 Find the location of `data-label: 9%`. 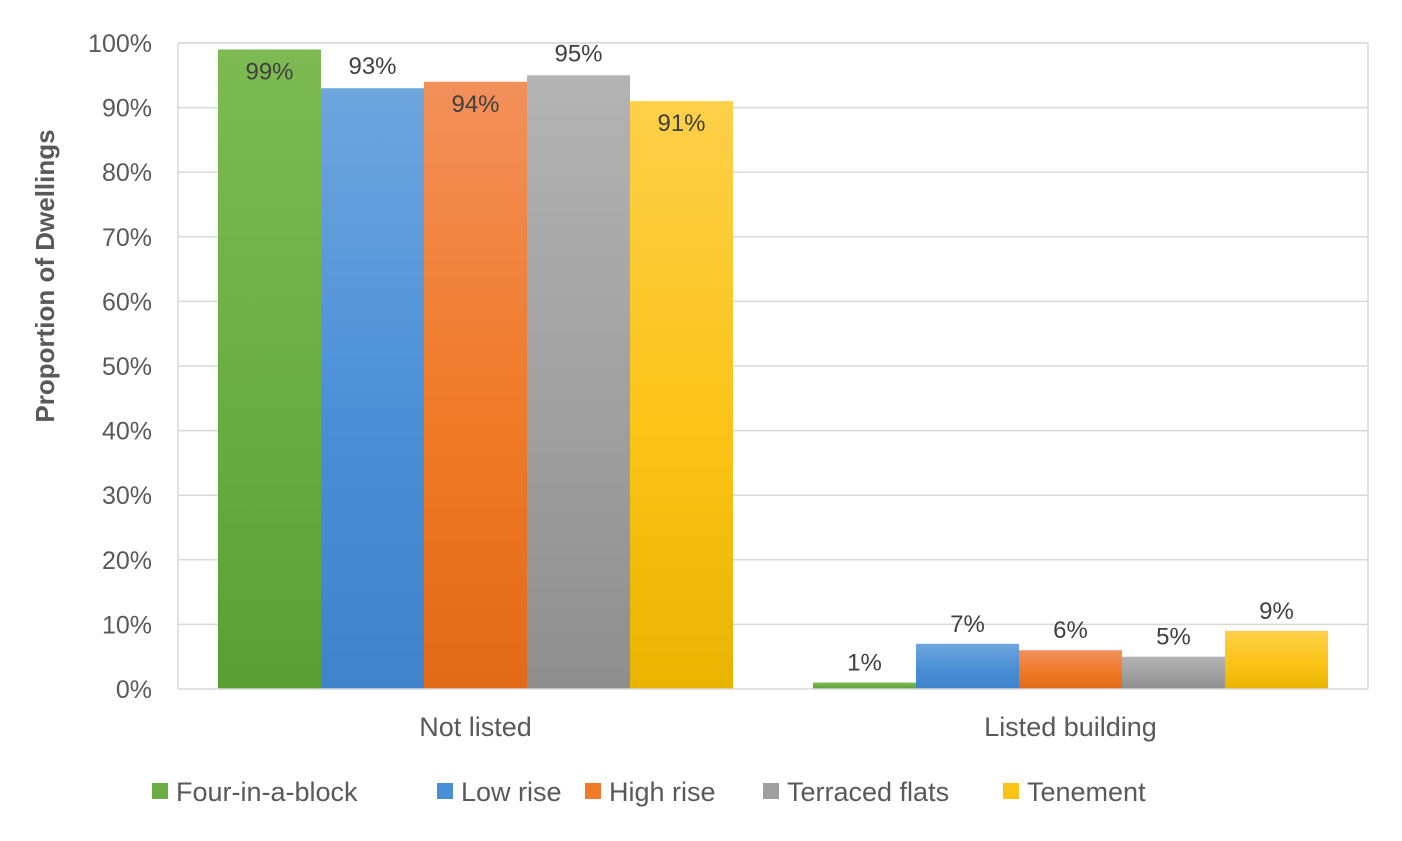

data-label: 9% is located at coordinates (1276, 611).